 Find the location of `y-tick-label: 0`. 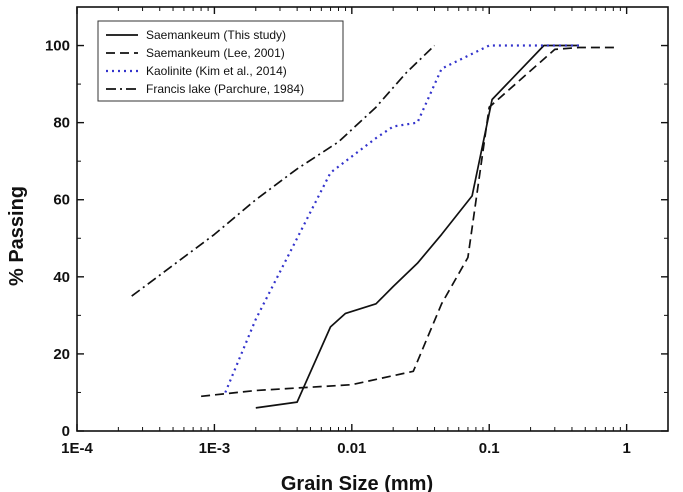

y-tick-label: 0 is located at coordinates (66, 431).